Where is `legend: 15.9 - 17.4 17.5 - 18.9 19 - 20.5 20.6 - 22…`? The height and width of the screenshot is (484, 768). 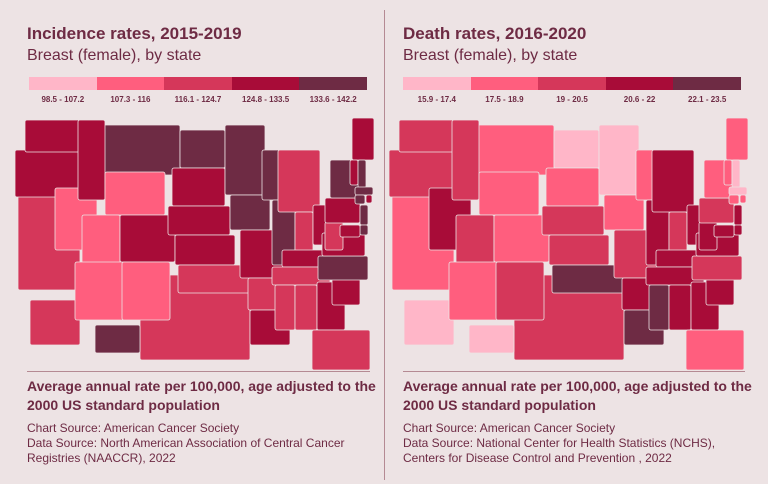 legend: 15.9 - 17.4 17.5 - 18.9 19 - 20.5 20.6 - 22… is located at coordinates (572, 90).